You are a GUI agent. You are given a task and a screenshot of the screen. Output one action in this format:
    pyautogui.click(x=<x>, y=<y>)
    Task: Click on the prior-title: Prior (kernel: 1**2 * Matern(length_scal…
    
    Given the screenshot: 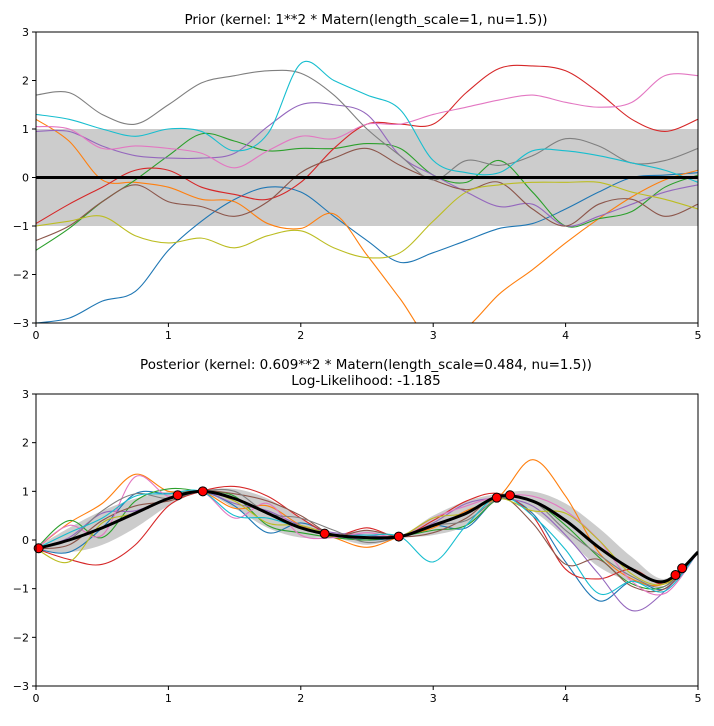 What is the action you would take?
    pyautogui.click(x=365, y=20)
    